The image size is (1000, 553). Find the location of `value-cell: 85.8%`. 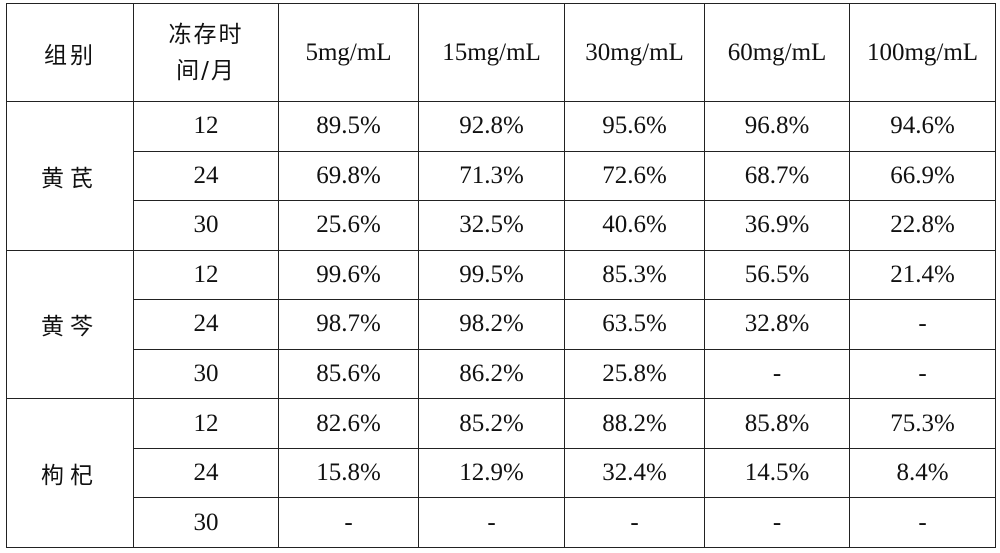

value-cell: 85.8% is located at coordinates (777, 423).